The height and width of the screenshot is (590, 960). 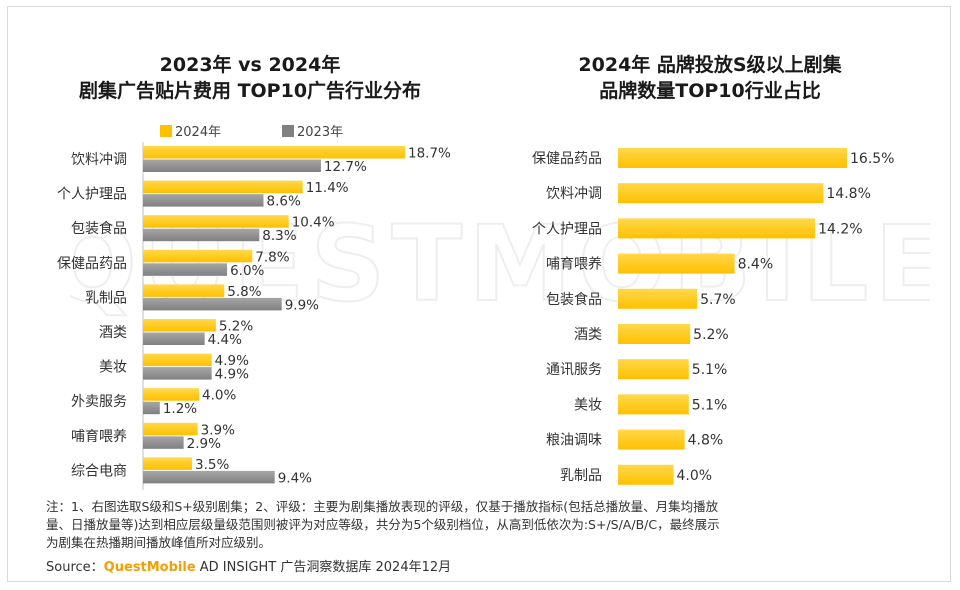 What do you see at coordinates (574, 441) in the screenshot?
I see `right-category-label: 粮油调味` at bounding box center [574, 441].